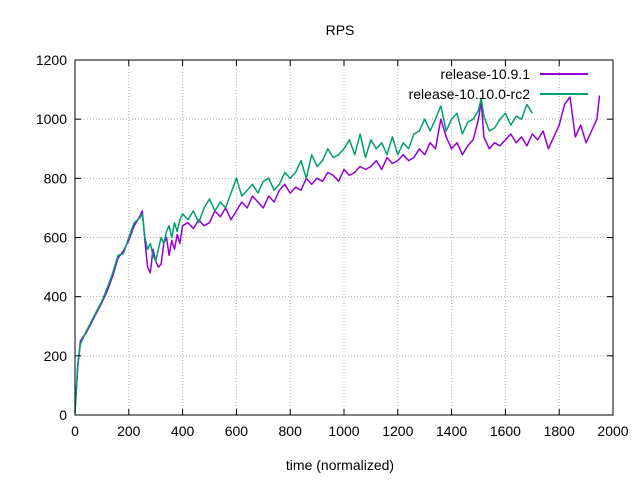 The width and height of the screenshot is (640, 480). What do you see at coordinates (237, 431) in the screenshot?
I see `x-tick-label: 600` at bounding box center [237, 431].